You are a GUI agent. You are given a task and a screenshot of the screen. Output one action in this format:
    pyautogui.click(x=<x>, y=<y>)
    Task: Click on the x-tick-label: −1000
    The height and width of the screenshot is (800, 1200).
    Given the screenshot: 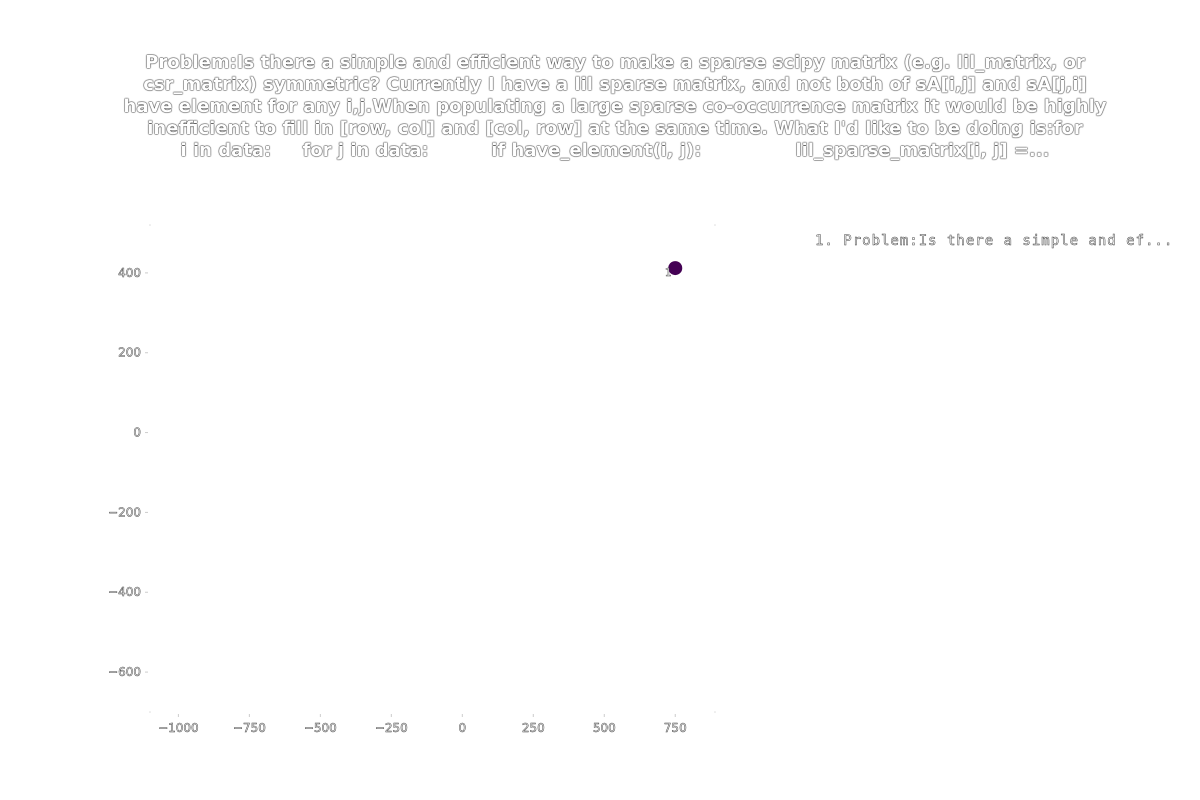 What is the action you would take?
    pyautogui.click(x=178, y=728)
    